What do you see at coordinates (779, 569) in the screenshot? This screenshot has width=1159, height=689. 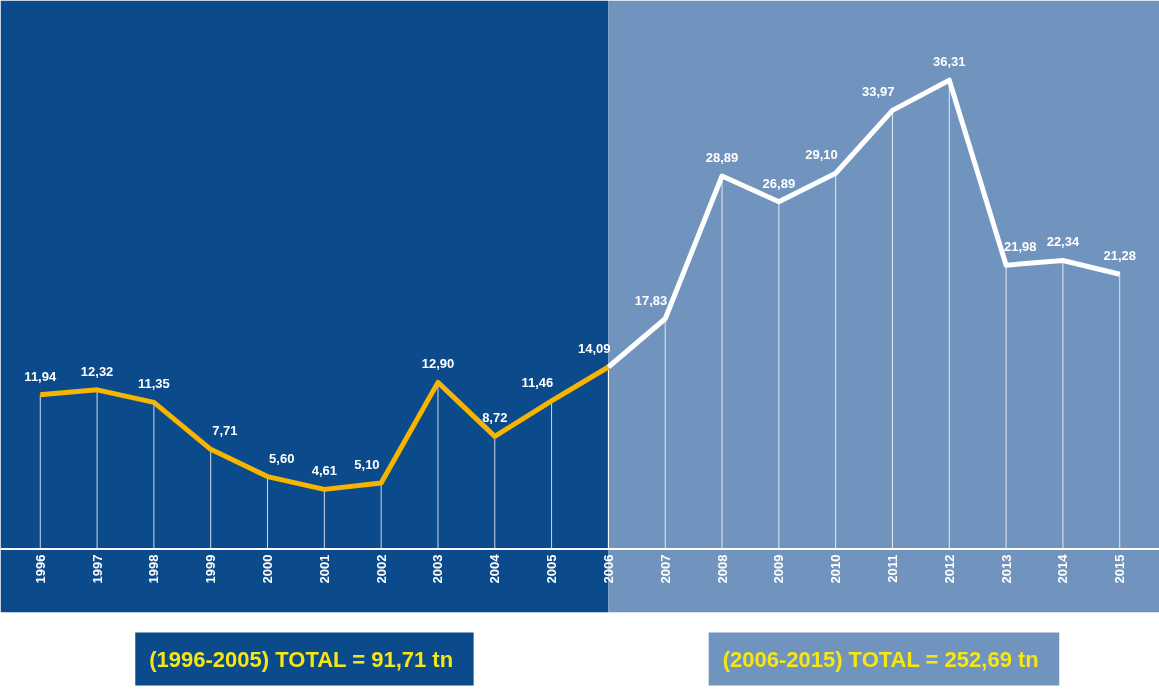 I see `x-tick-label: 2009` at bounding box center [779, 569].